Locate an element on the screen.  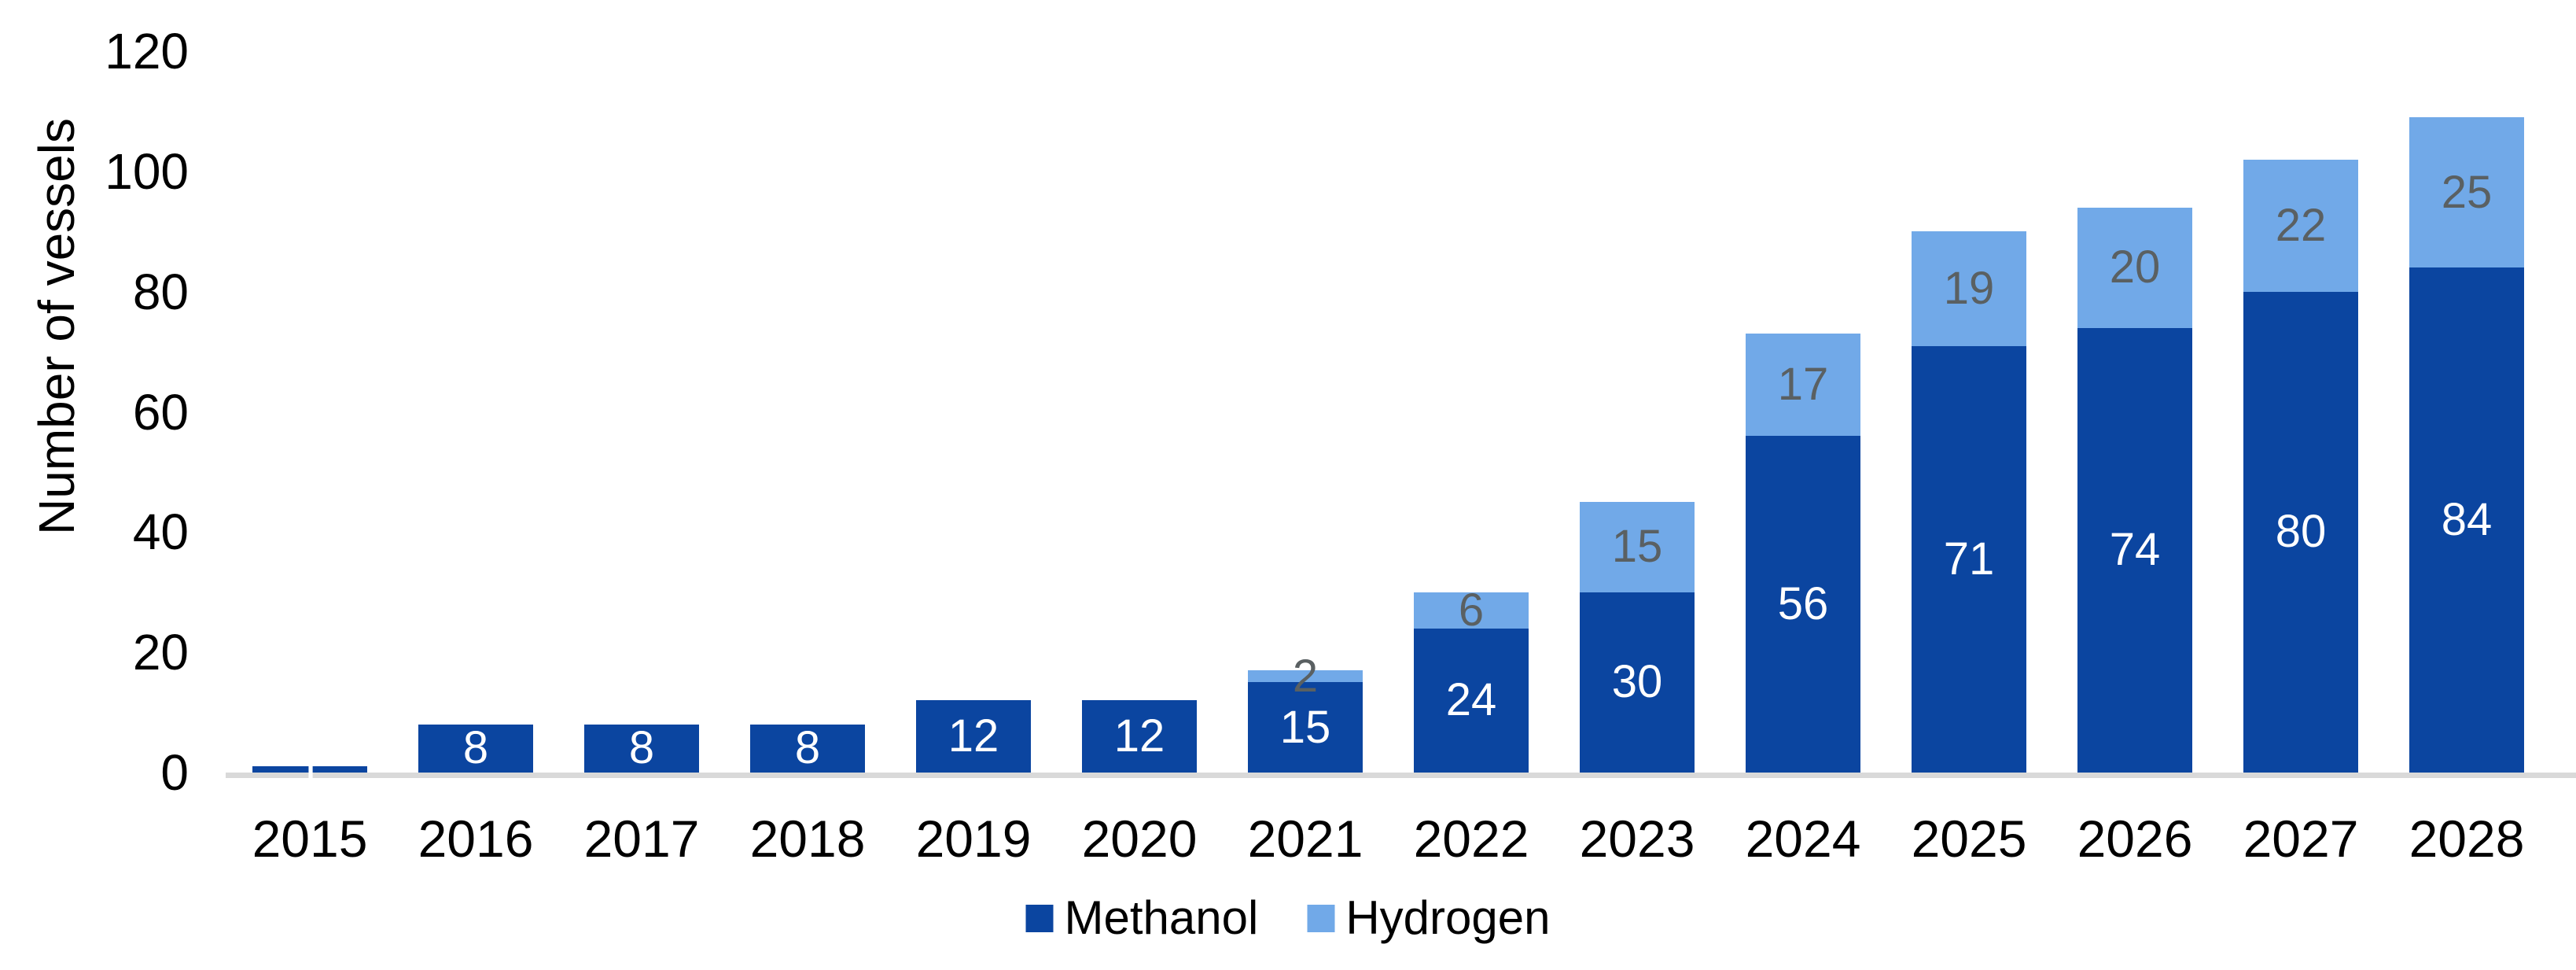
bar-segment-methanol-2022: 24 is located at coordinates (1471, 700).